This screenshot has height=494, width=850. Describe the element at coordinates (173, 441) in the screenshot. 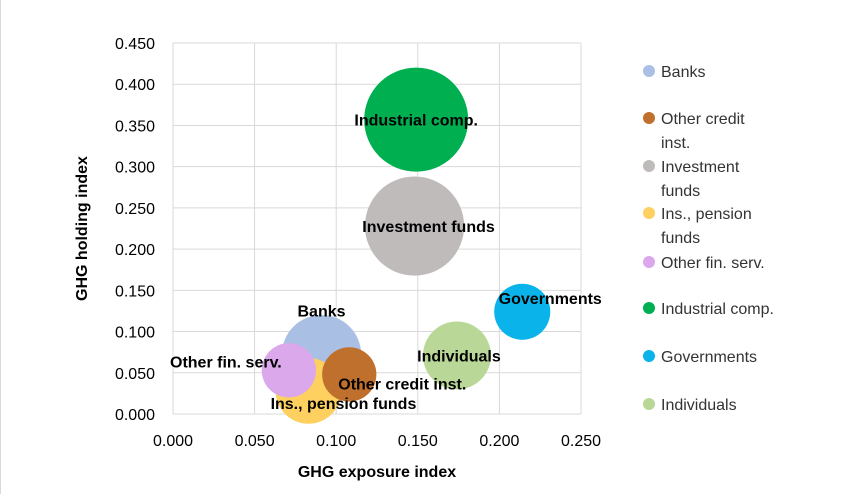

I see `x-tick-label: 0.000` at that location.